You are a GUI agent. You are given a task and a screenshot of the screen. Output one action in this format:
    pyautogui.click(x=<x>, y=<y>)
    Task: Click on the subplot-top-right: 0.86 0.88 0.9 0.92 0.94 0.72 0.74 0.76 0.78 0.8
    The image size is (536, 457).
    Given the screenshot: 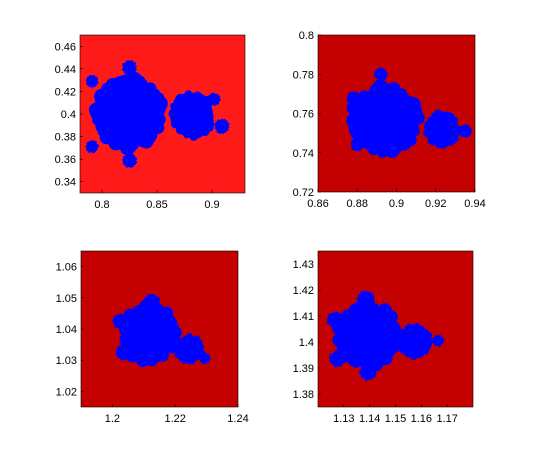 What is the action you would take?
    pyautogui.click(x=389, y=120)
    